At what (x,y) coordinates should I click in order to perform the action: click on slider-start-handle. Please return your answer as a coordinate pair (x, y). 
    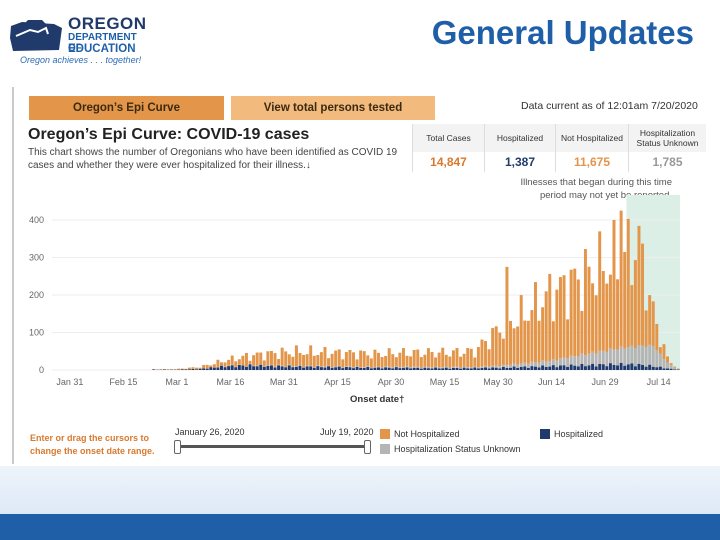
    Looking at the image, I should click on (177, 447).